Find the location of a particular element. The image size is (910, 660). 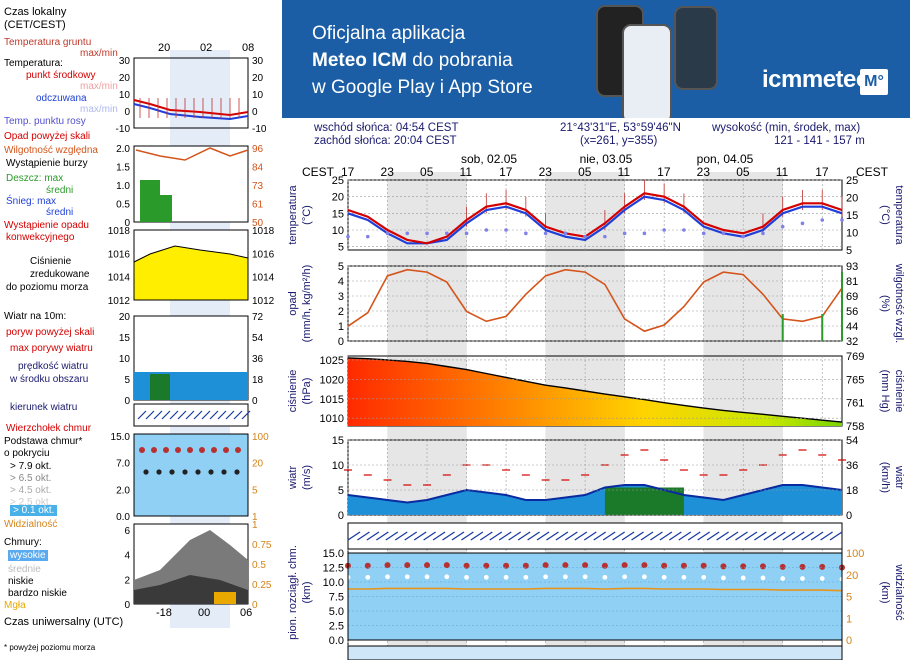

panel-precip-left-unit: (mm/h, kg/m²/h) is located at coordinates (307, 304).